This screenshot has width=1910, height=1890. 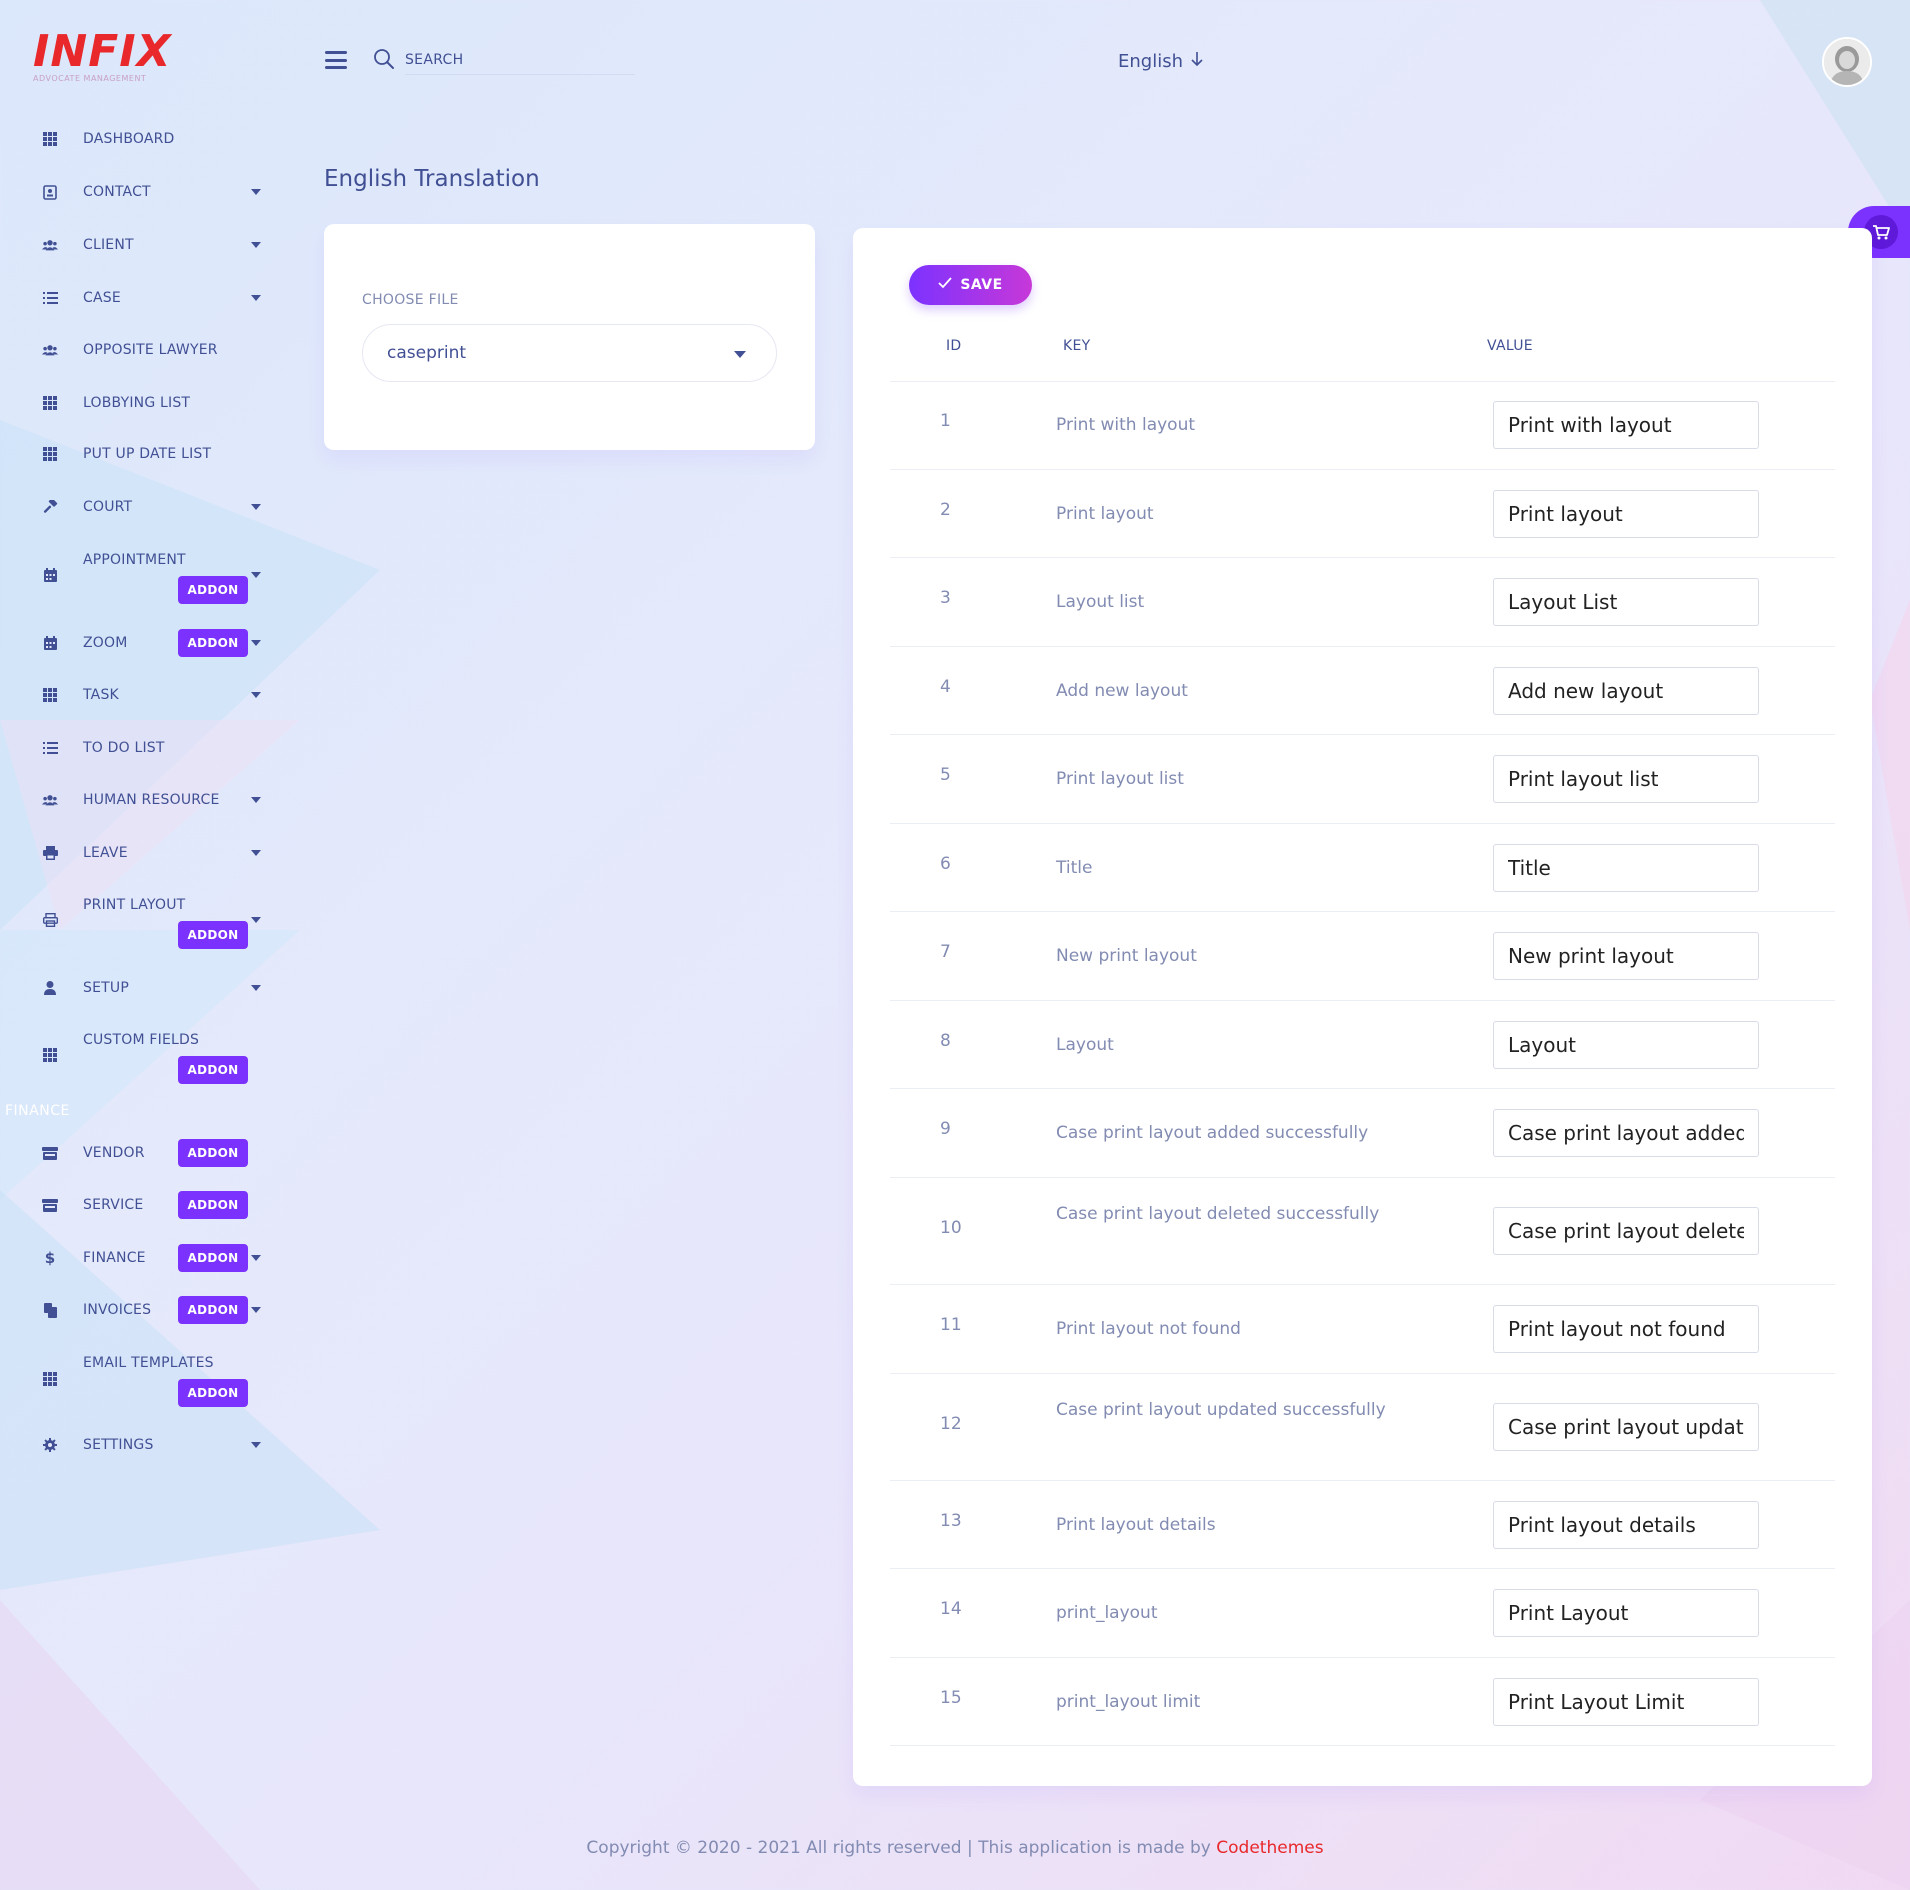 I want to click on sidebar-item-task: TASK, so click(x=135, y=695).